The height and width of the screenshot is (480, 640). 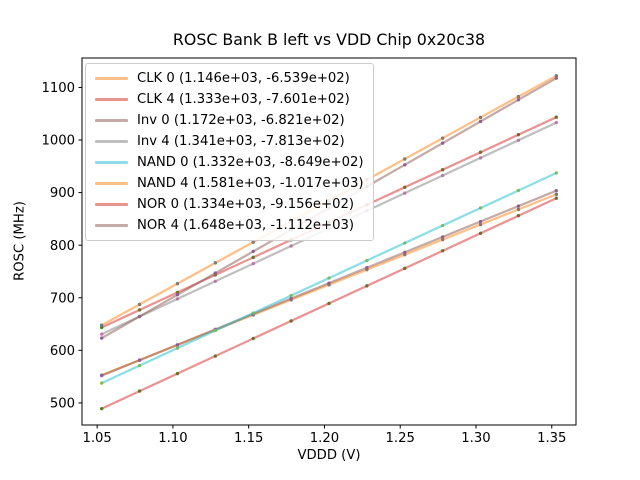 I want to click on y-axis-label: ROSC (MHz), so click(x=20, y=241).